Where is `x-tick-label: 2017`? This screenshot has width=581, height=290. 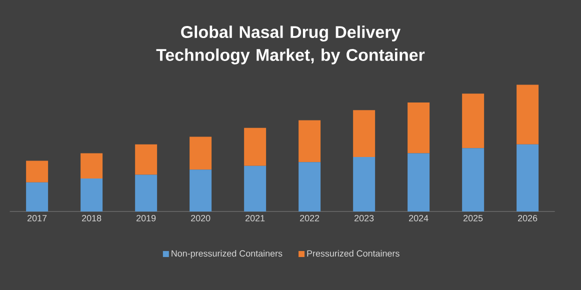
x-tick-label: 2017 is located at coordinates (37, 218).